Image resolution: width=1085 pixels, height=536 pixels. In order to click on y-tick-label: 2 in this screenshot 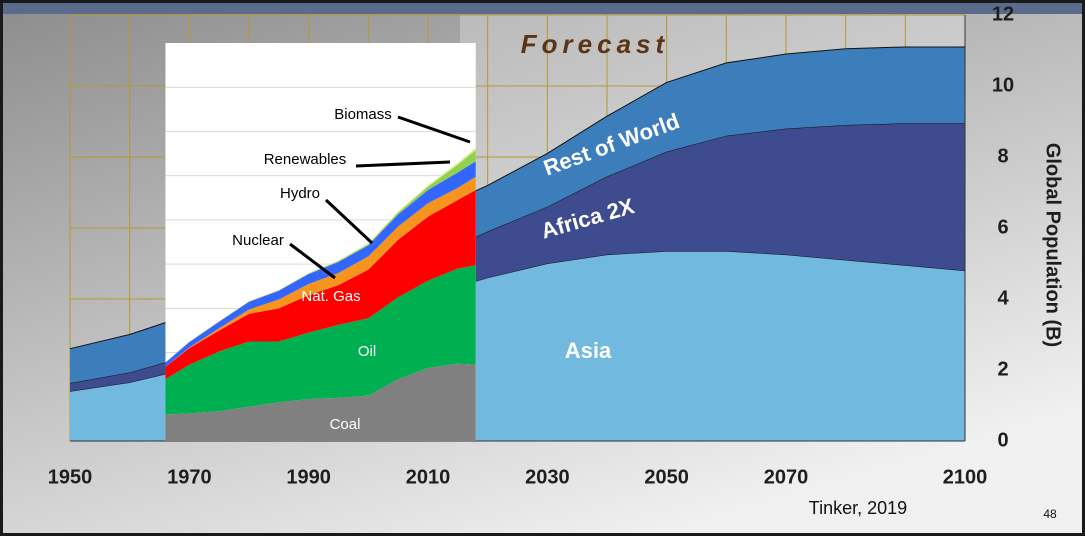, I will do `click(1002, 369)`.